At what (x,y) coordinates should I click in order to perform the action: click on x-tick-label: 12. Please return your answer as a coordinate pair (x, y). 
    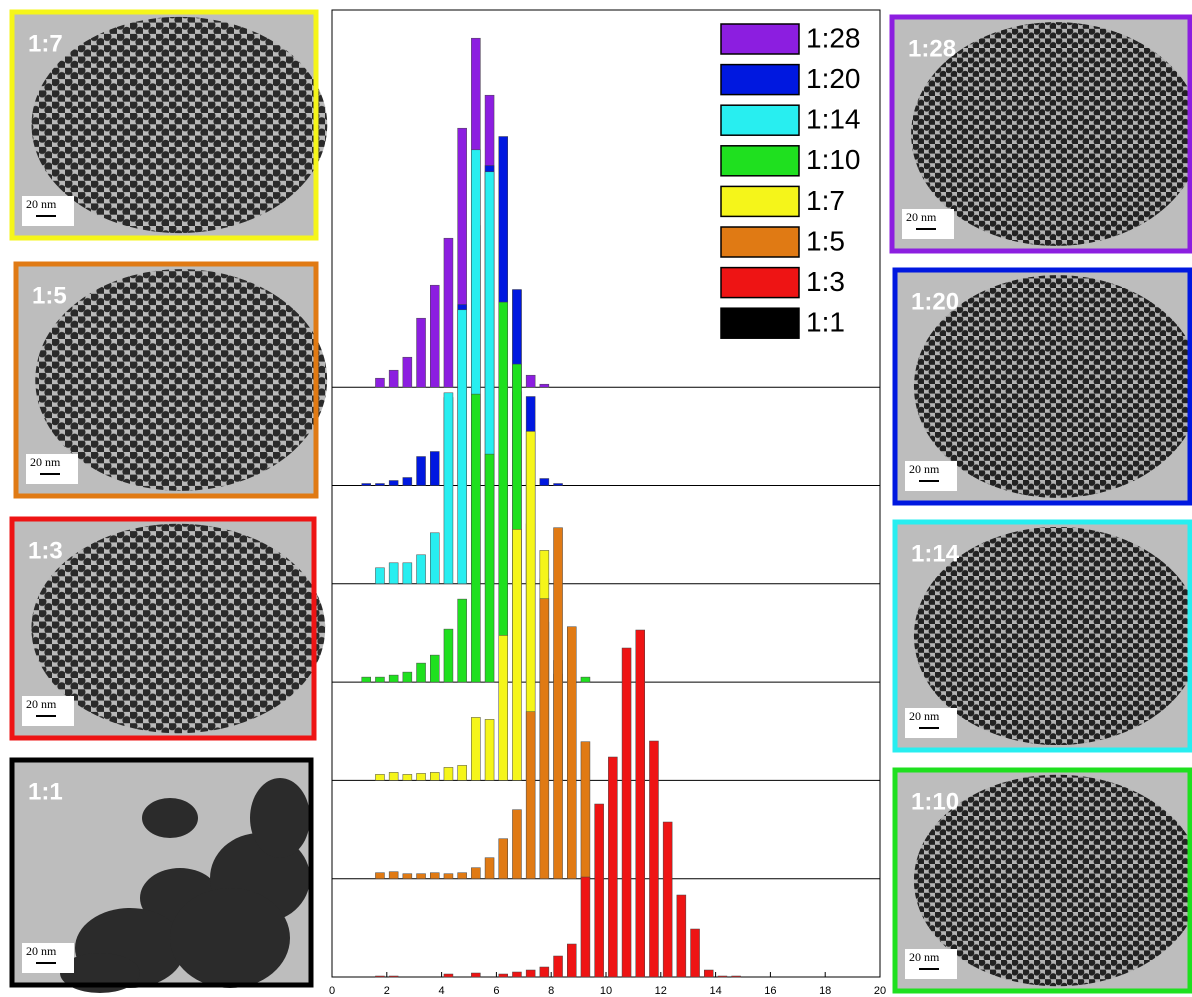
    Looking at the image, I should click on (661, 991).